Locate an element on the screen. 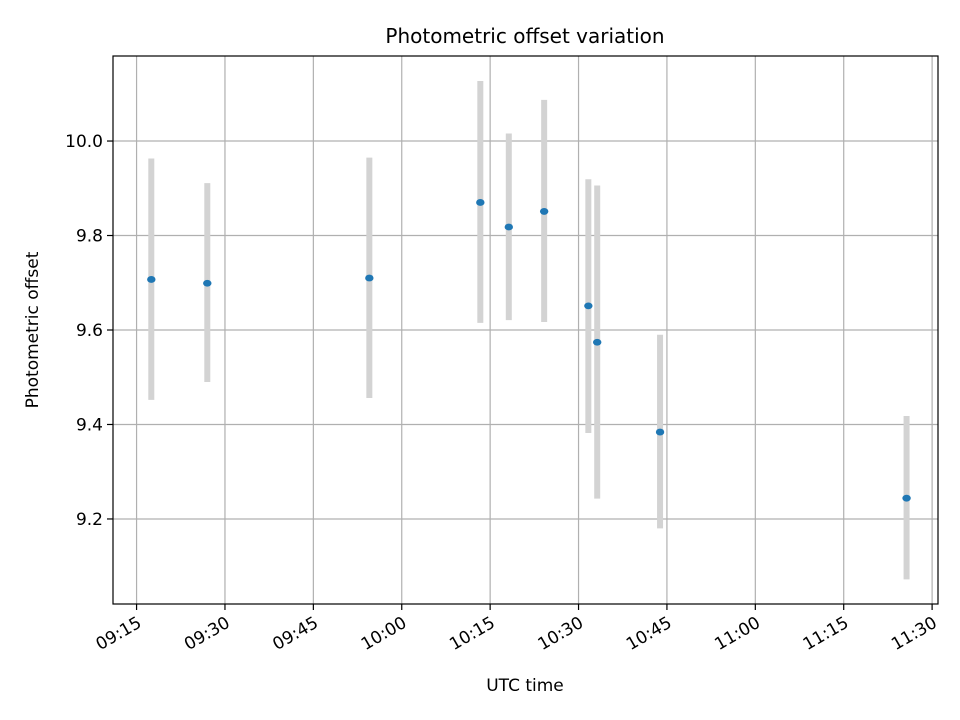 The image size is (960, 720). x-tick-label: 10:45 is located at coordinates (649, 634).